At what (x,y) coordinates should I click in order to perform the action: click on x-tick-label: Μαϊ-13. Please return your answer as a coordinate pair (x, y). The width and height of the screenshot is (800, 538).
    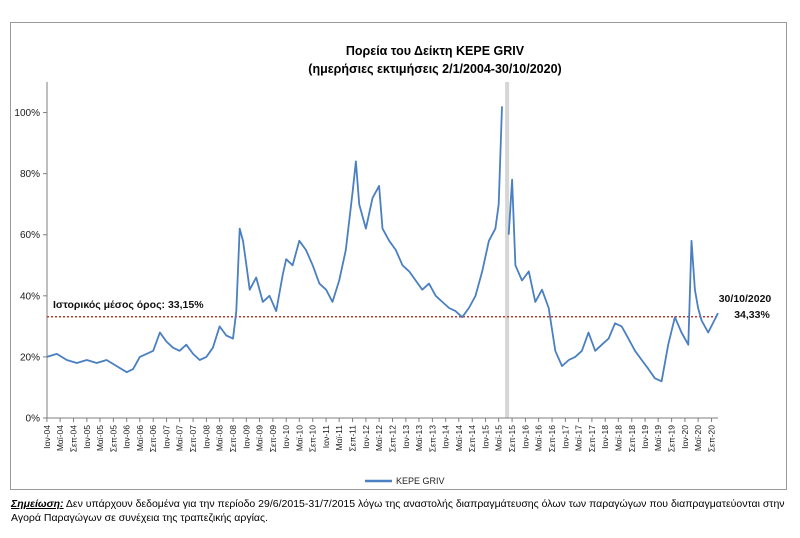
    Looking at the image, I should click on (419, 438).